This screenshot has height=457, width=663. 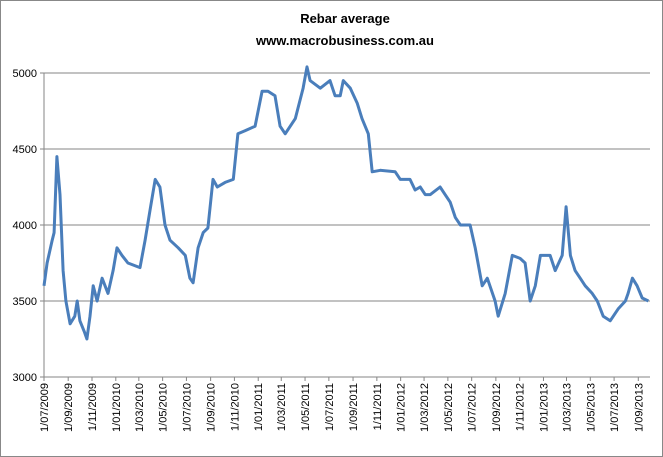 What do you see at coordinates (591, 407) in the screenshot?
I see `x-tick-label: 1/05/2013` at bounding box center [591, 407].